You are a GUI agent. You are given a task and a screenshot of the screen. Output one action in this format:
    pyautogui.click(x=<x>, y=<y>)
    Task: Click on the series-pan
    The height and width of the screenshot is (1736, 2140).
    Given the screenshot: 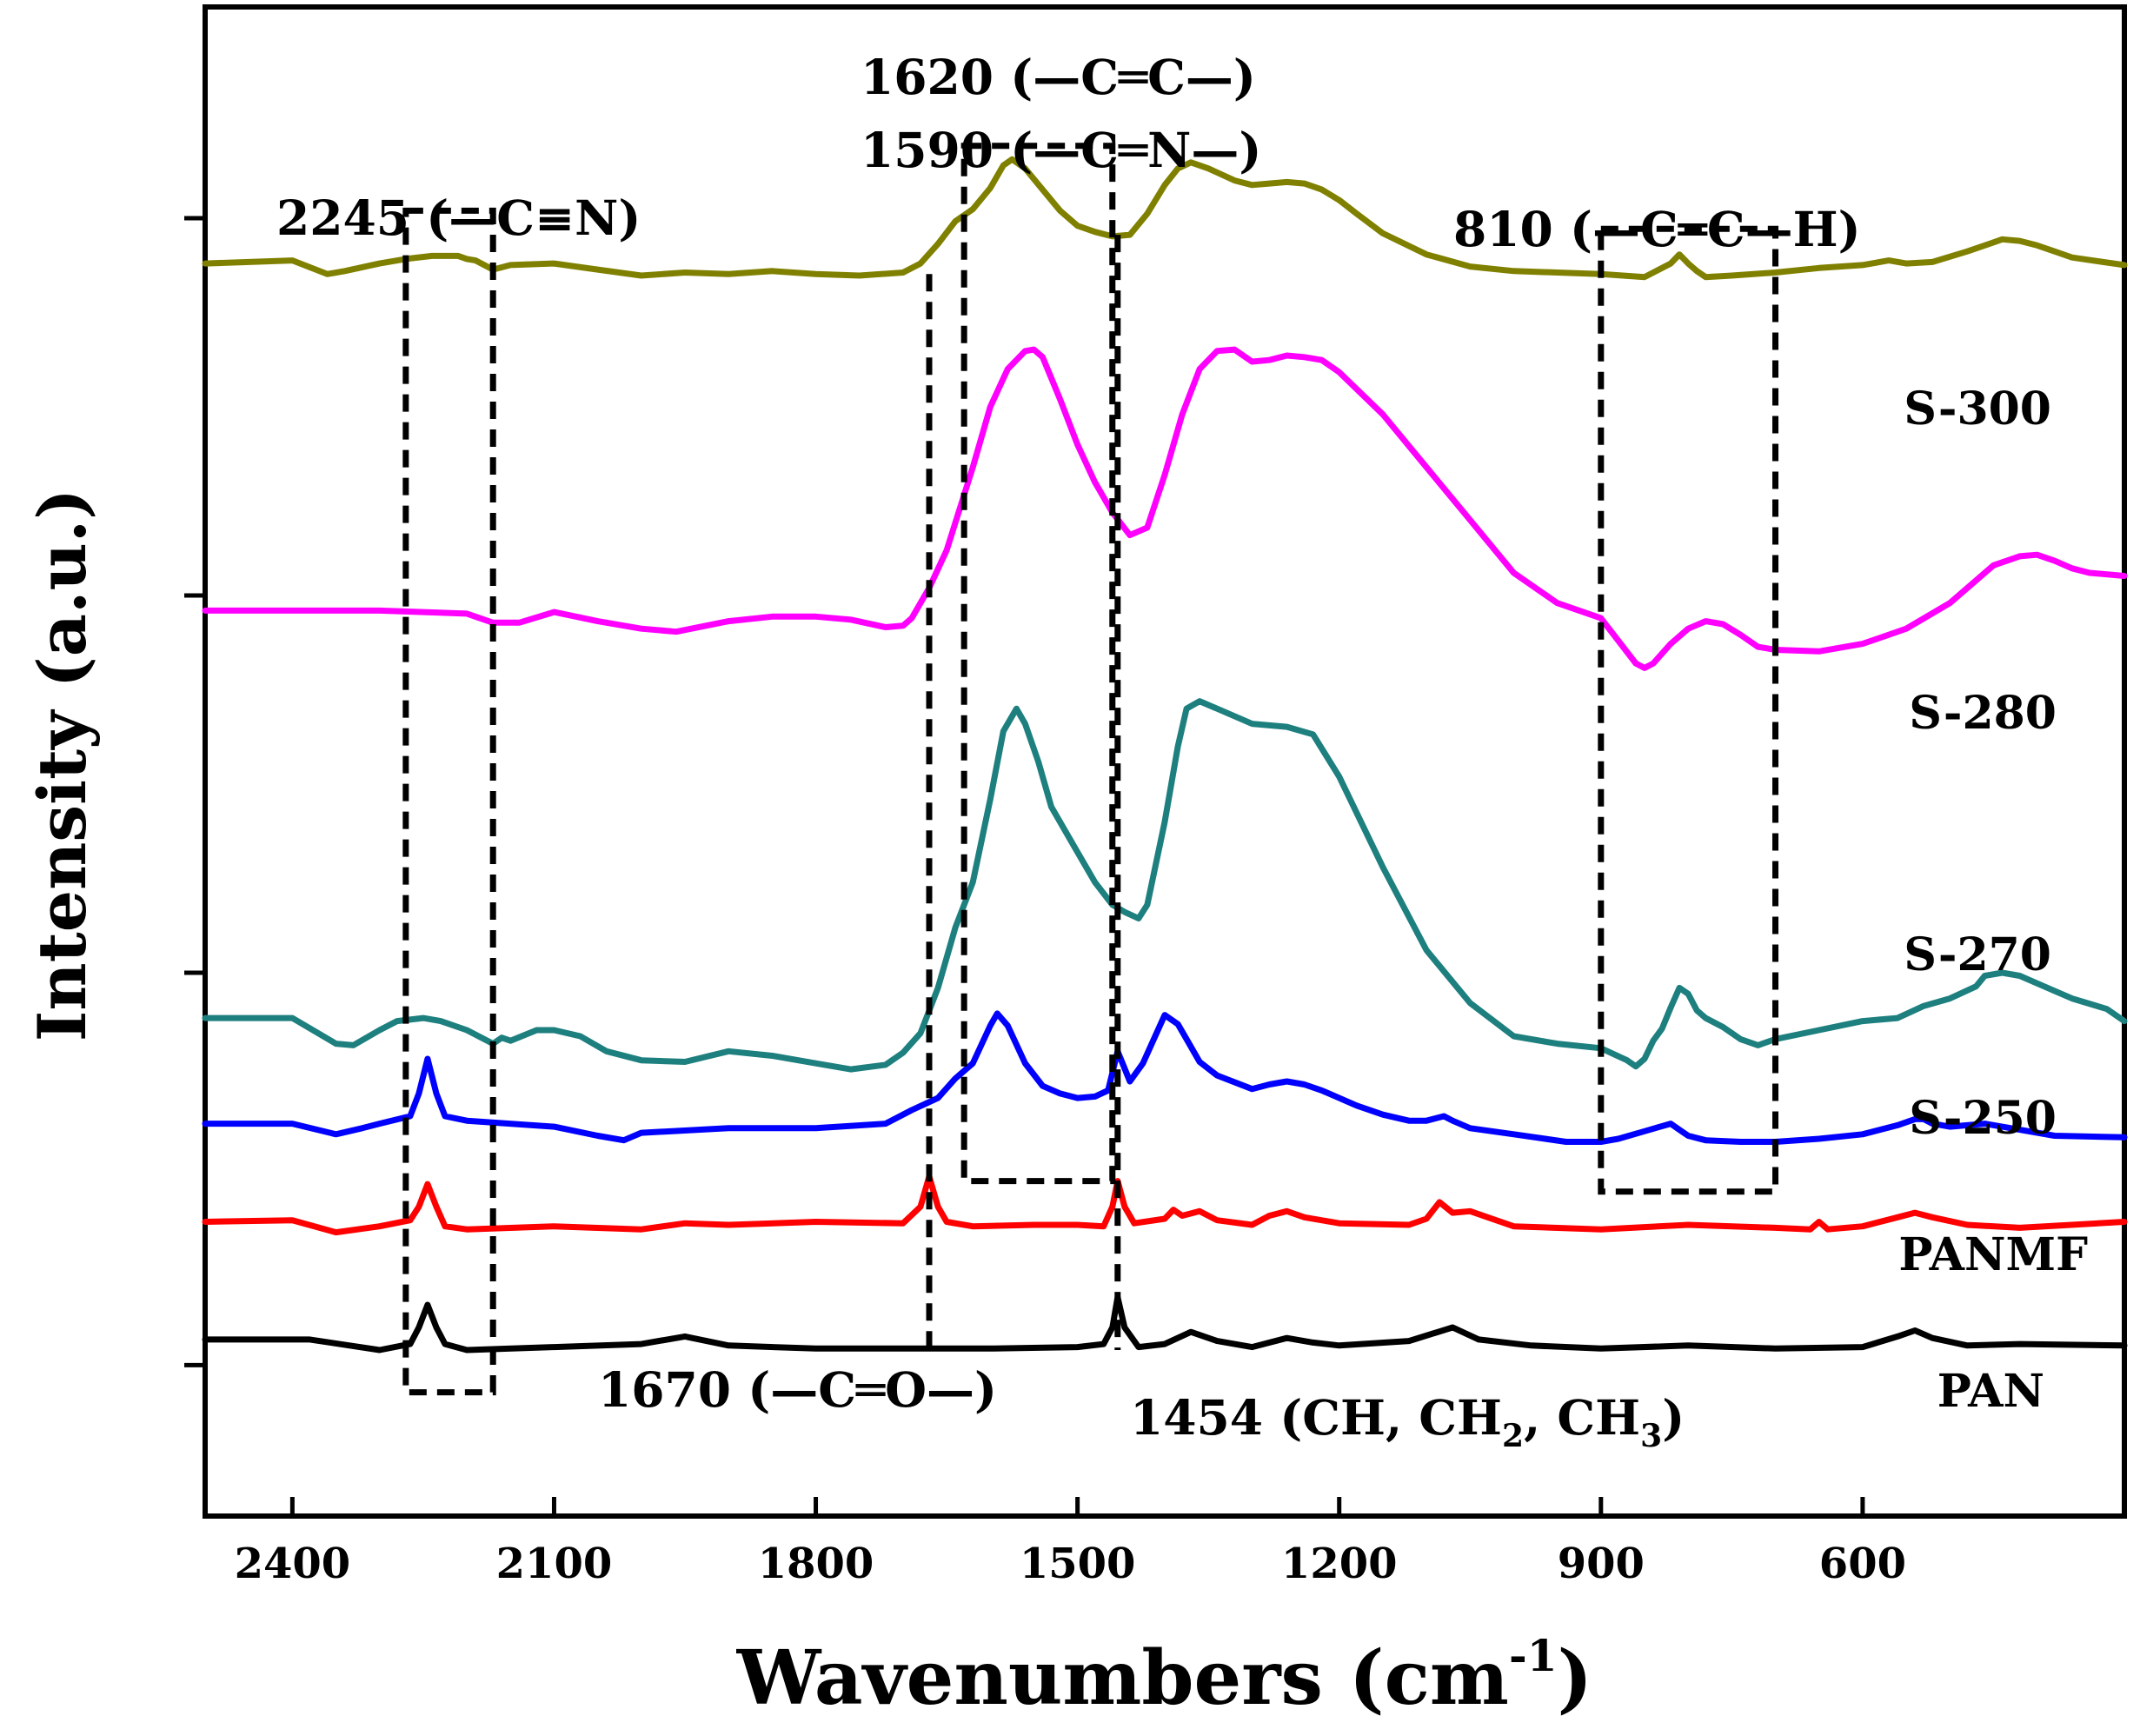 What is the action you would take?
    pyautogui.click(x=1165, y=1324)
    